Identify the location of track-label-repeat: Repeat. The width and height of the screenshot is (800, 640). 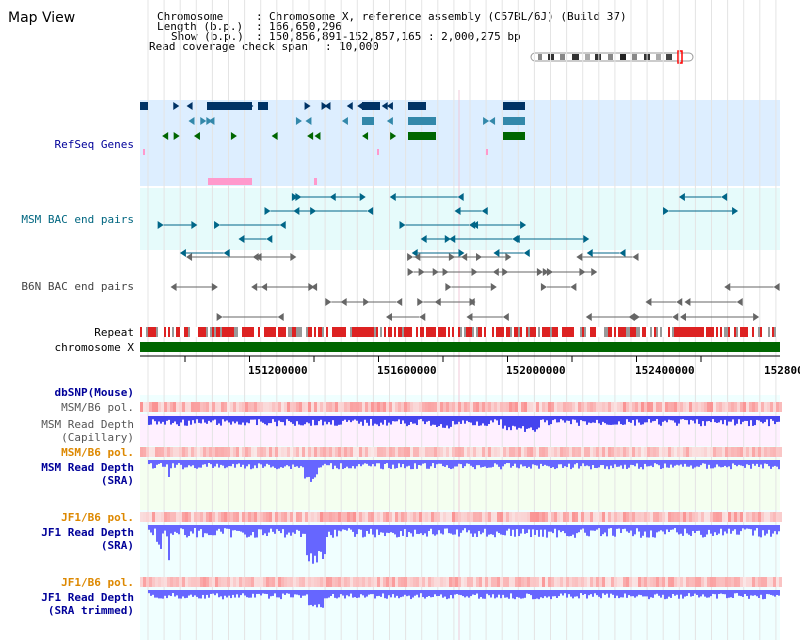
(114, 332).